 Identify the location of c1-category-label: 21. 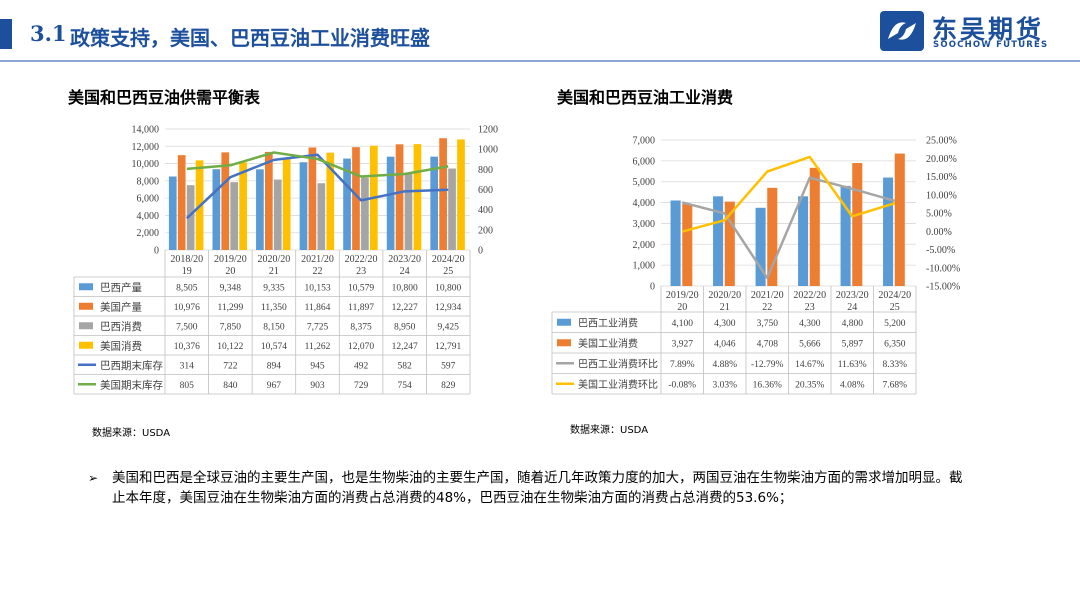
(274, 271).